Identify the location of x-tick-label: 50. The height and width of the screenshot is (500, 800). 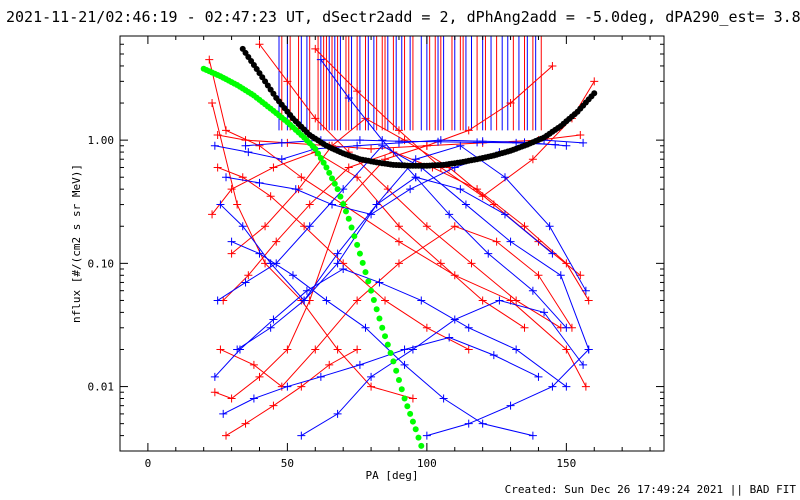
(287, 463).